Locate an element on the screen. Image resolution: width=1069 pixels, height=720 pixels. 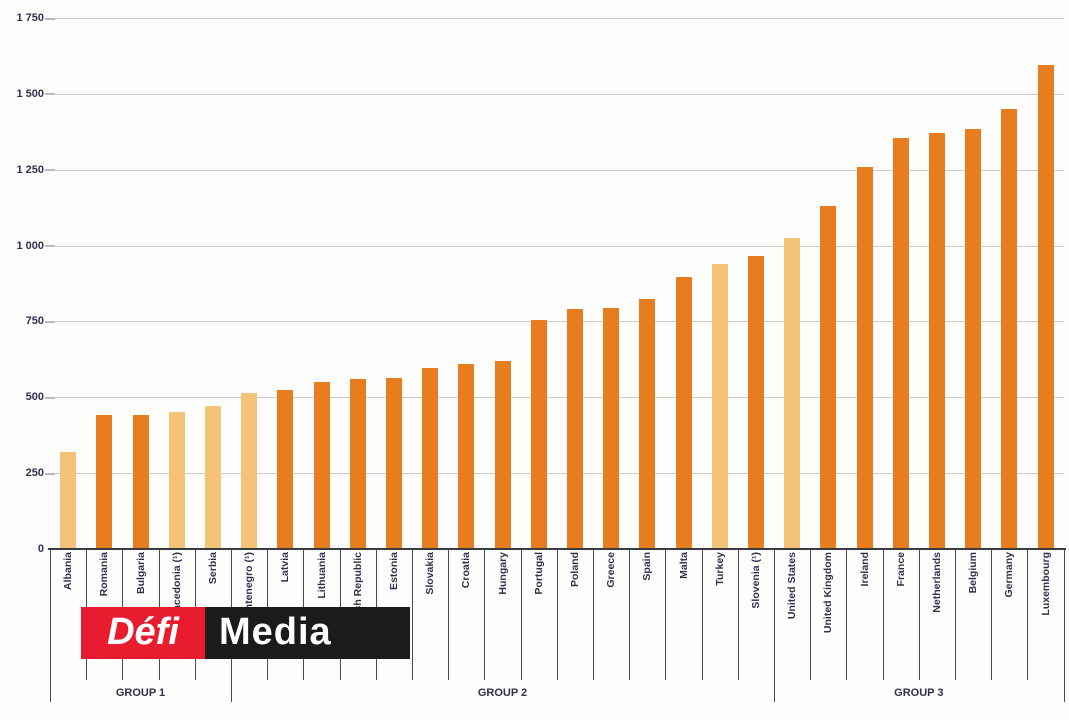
bar-estonia is located at coordinates (393, 463).